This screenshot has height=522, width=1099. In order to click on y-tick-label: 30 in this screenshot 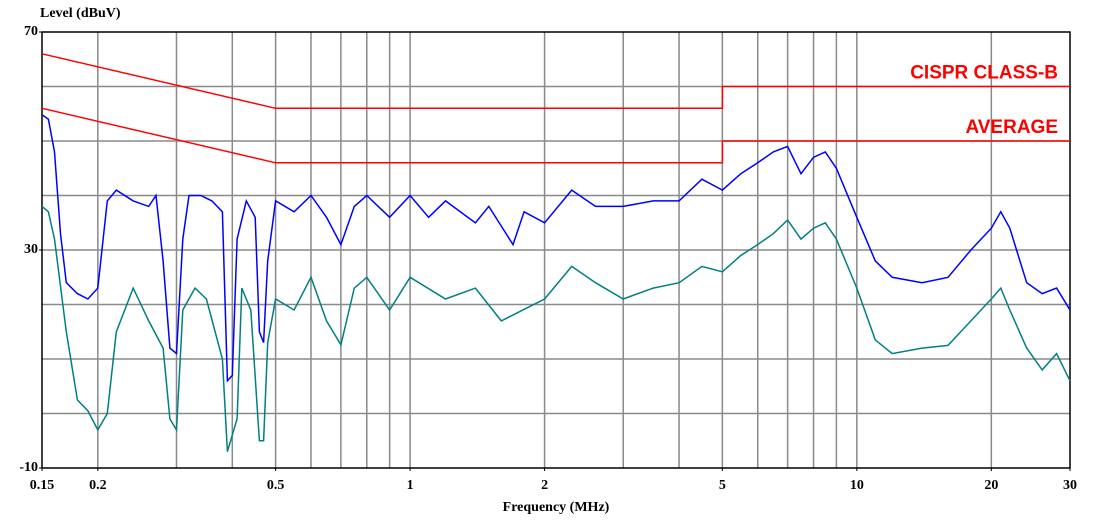, I will do `click(31, 249)`.